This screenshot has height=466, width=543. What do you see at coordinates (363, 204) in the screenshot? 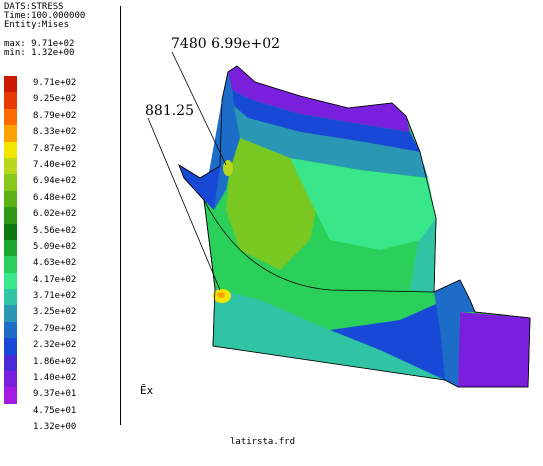
I see `mid-green` at bounding box center [363, 204].